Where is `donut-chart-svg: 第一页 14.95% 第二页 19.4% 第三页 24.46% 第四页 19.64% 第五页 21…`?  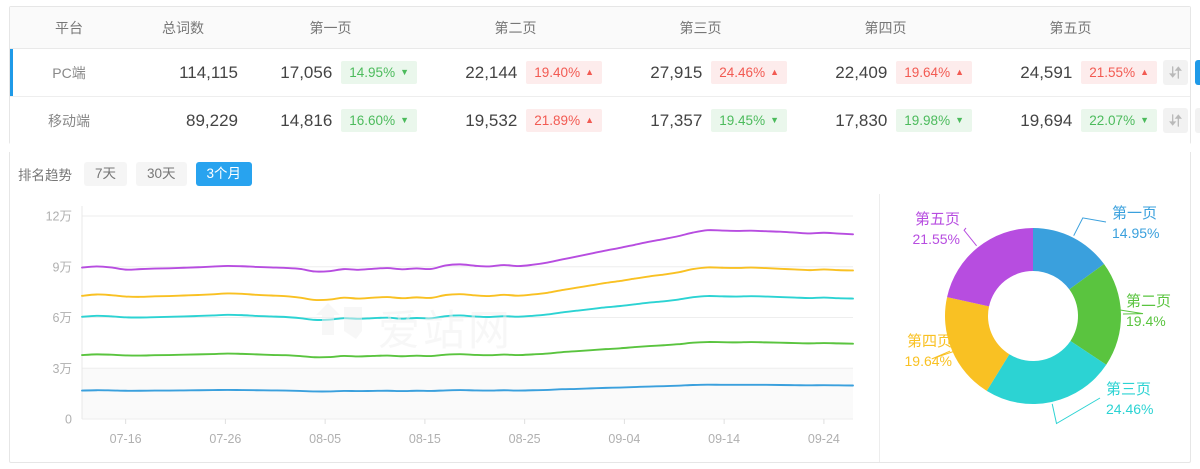
donut-chart-svg: 第一页 14.95% 第二页 19.4% 第三页 24.46% 第四页 19.64% 第五页 21… is located at coordinates (1038, 314).